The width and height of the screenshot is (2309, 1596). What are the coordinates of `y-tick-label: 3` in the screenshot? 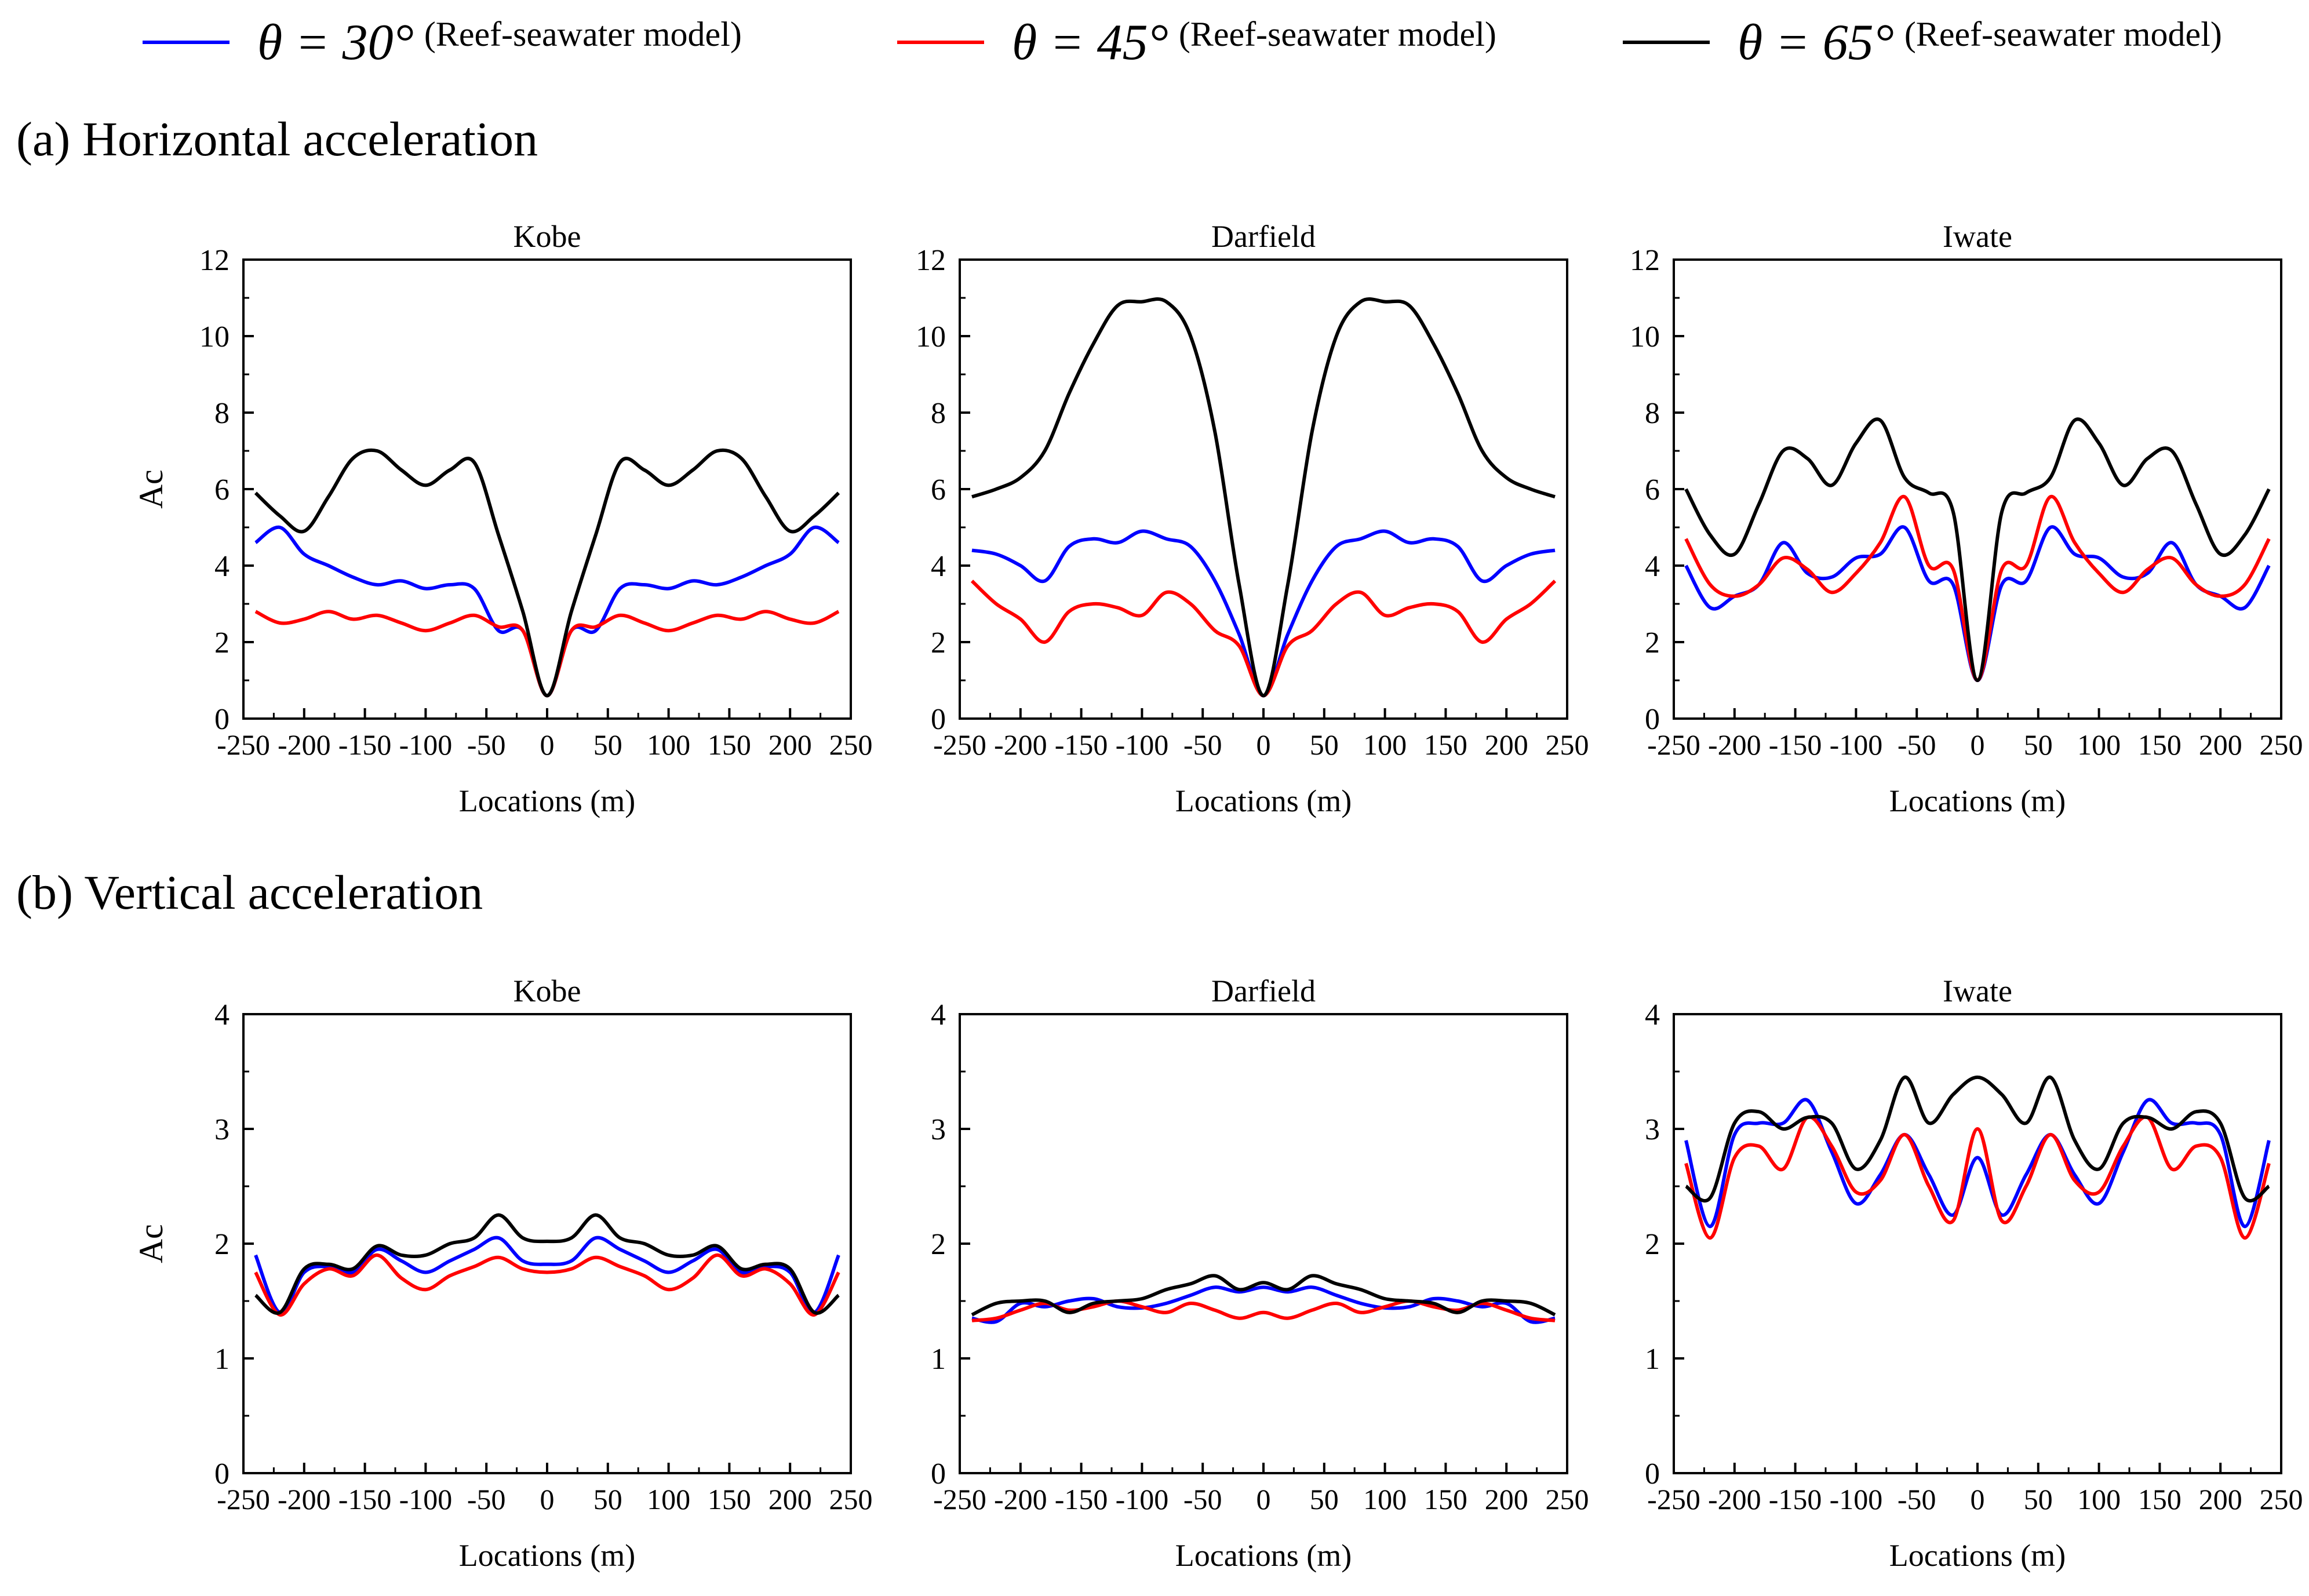 It's located at (938, 1129).